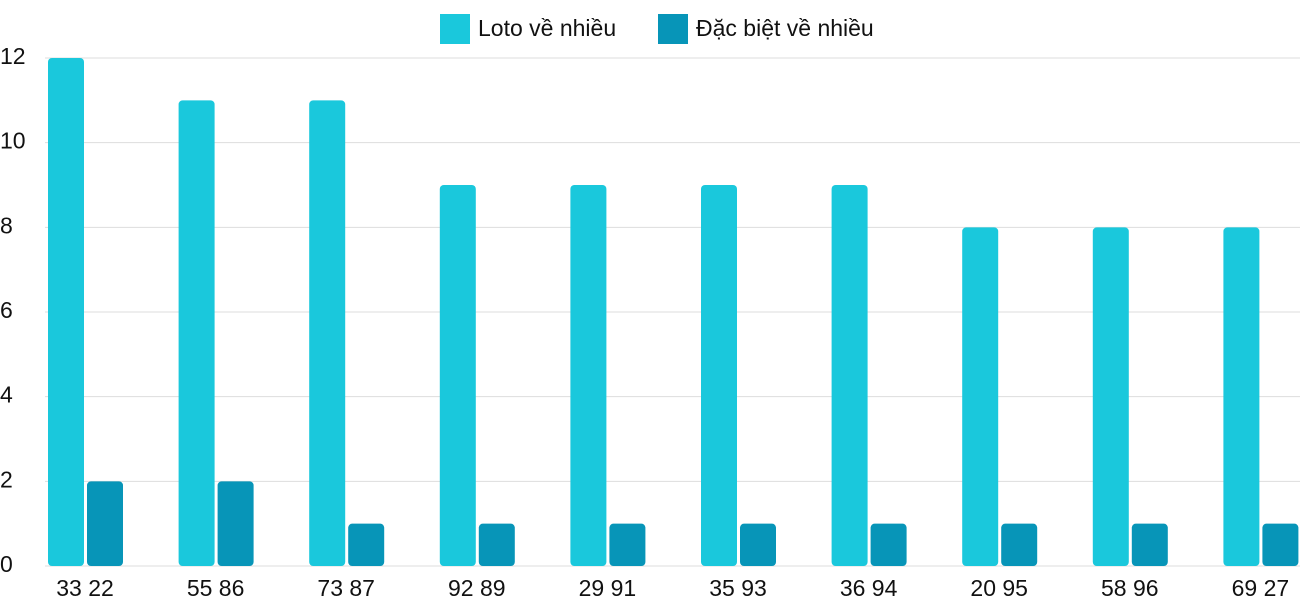  I want to click on y-tick-label: 2, so click(6, 479).